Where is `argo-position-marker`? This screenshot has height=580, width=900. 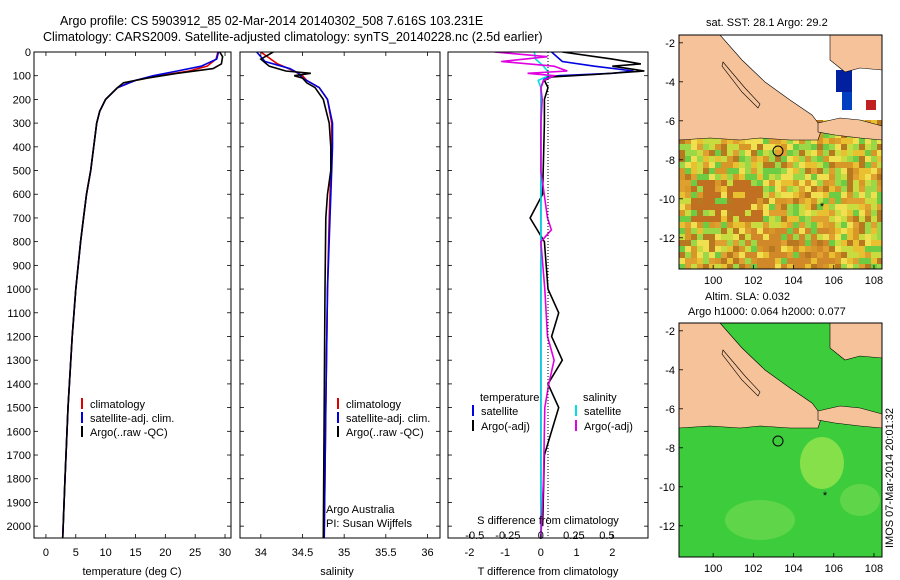
argo-position-marker is located at coordinates (778, 441).